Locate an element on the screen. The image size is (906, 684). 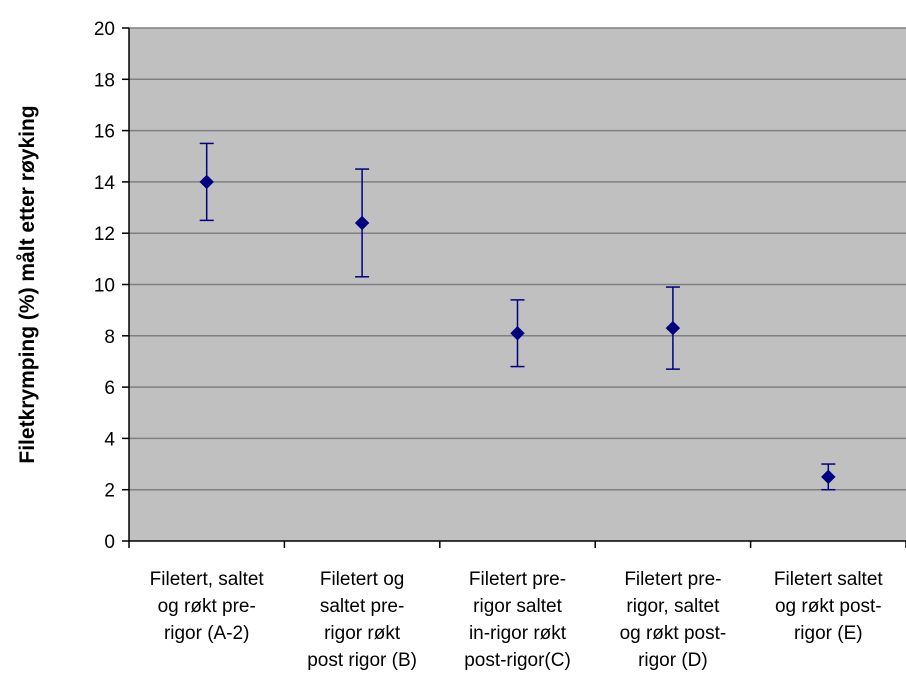
x-category-label: Filetert, saltet og røkt pre-rigor (A-2) is located at coordinates (207, 606).